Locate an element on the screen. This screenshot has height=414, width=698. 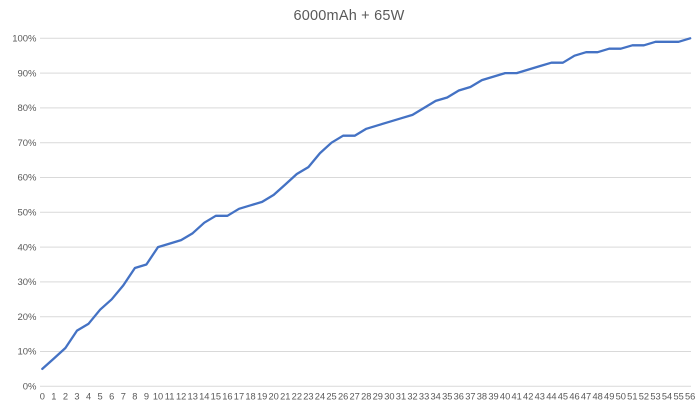
x-tick-label: 51 is located at coordinates (632, 397).